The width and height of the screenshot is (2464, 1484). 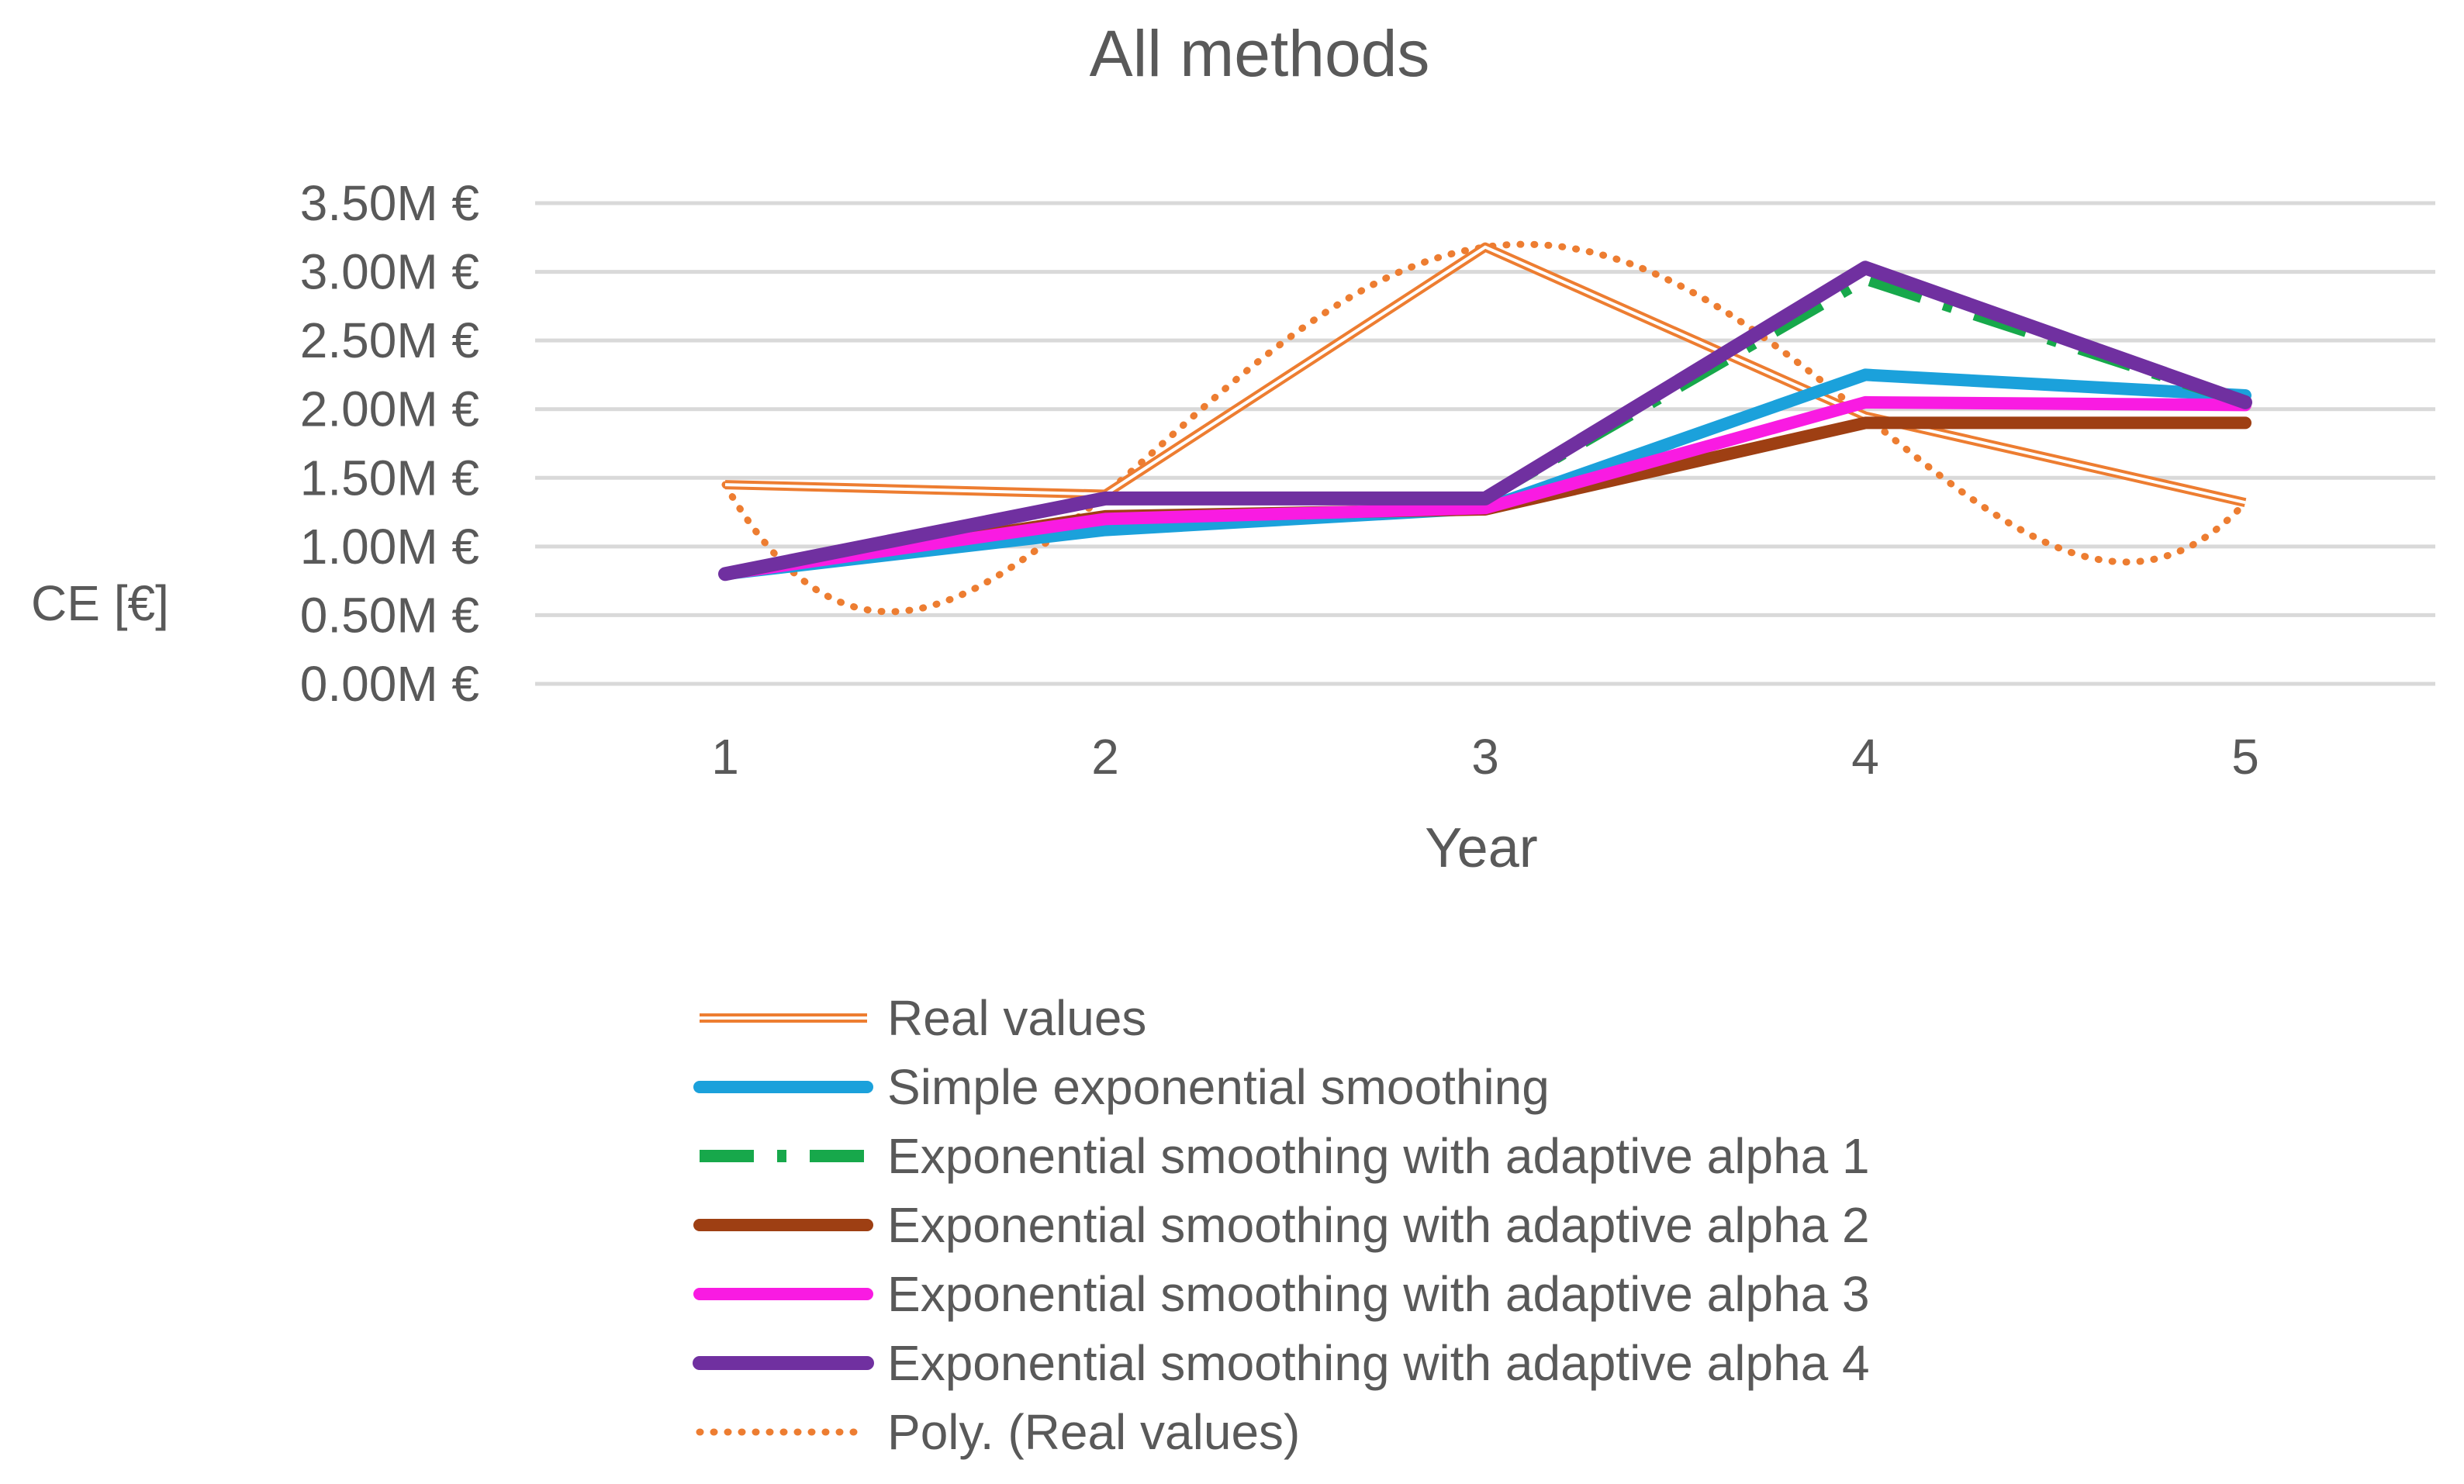 What do you see at coordinates (389, 340) in the screenshot?
I see `y-tick-label: 2.50M €` at bounding box center [389, 340].